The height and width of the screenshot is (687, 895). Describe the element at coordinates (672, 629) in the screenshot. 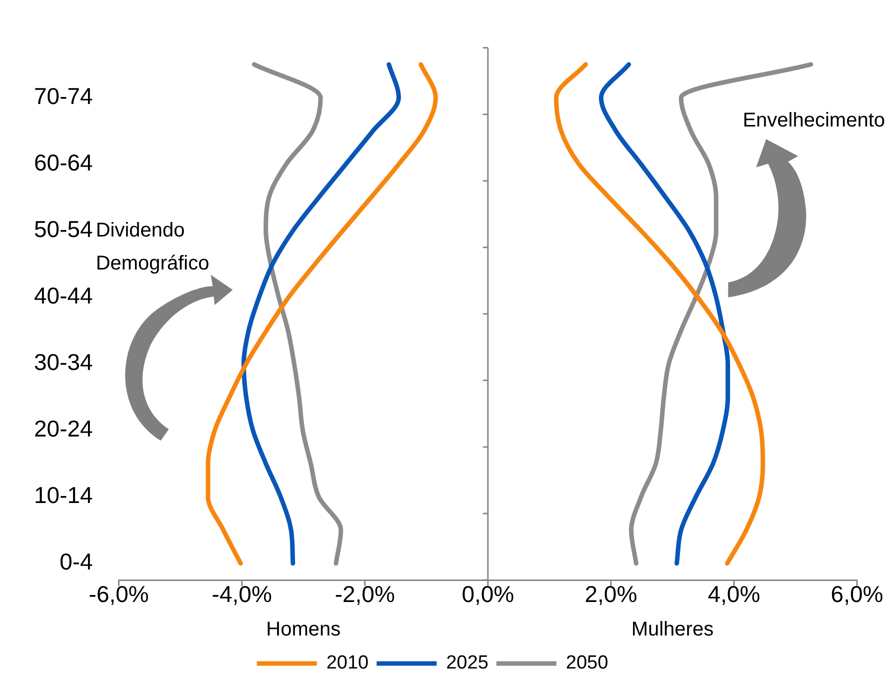

I see `text: Mulheres` at that location.